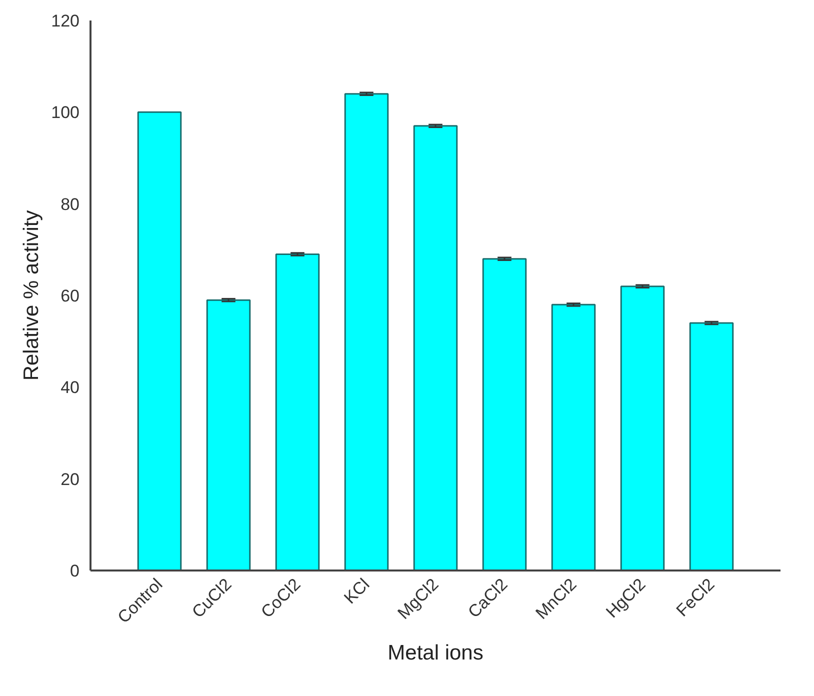  What do you see at coordinates (65, 112) in the screenshot?
I see `y-tick-label: 100` at bounding box center [65, 112].